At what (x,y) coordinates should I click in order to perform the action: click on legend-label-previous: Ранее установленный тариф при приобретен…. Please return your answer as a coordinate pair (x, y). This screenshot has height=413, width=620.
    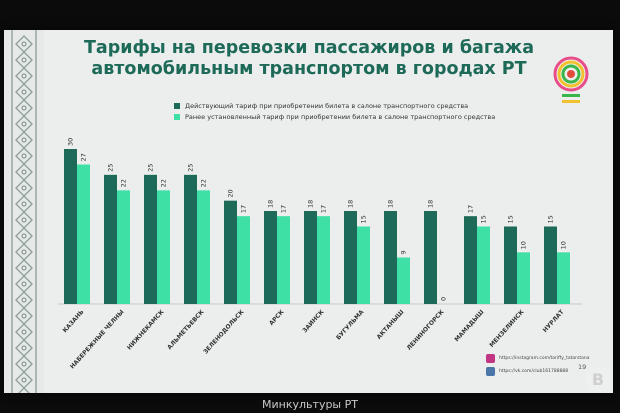
    Looking at the image, I should click on (340, 116).